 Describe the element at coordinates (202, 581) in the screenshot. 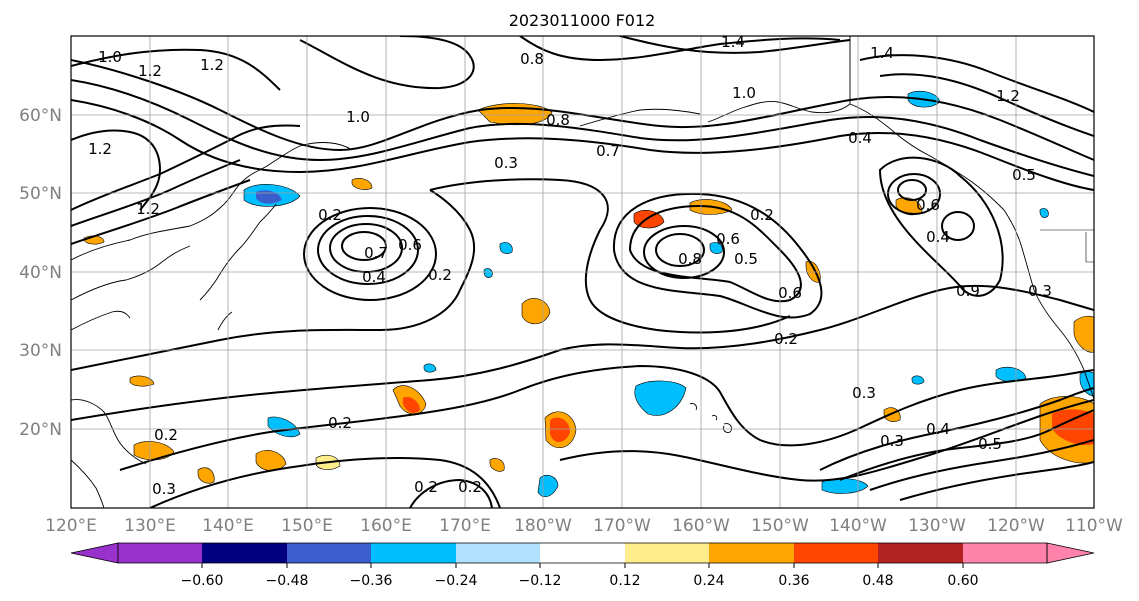

I see `colorbar-tick-label: −0.60` at that location.